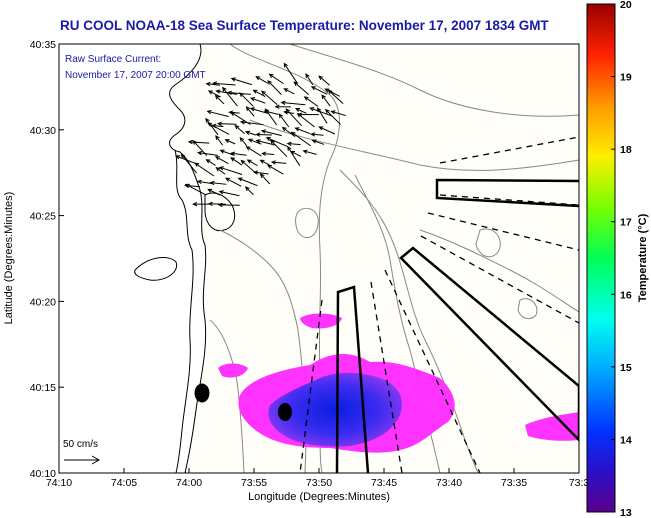 The width and height of the screenshot is (651, 518). What do you see at coordinates (9, 258) in the screenshot?
I see `y-axis-label: Latitude (Degrees:Minutes)` at bounding box center [9, 258].